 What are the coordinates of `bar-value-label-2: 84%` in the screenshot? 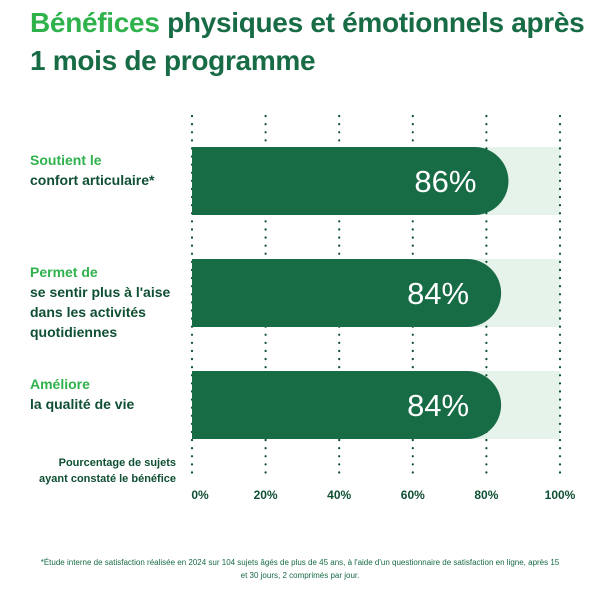 It's located at (438, 293).